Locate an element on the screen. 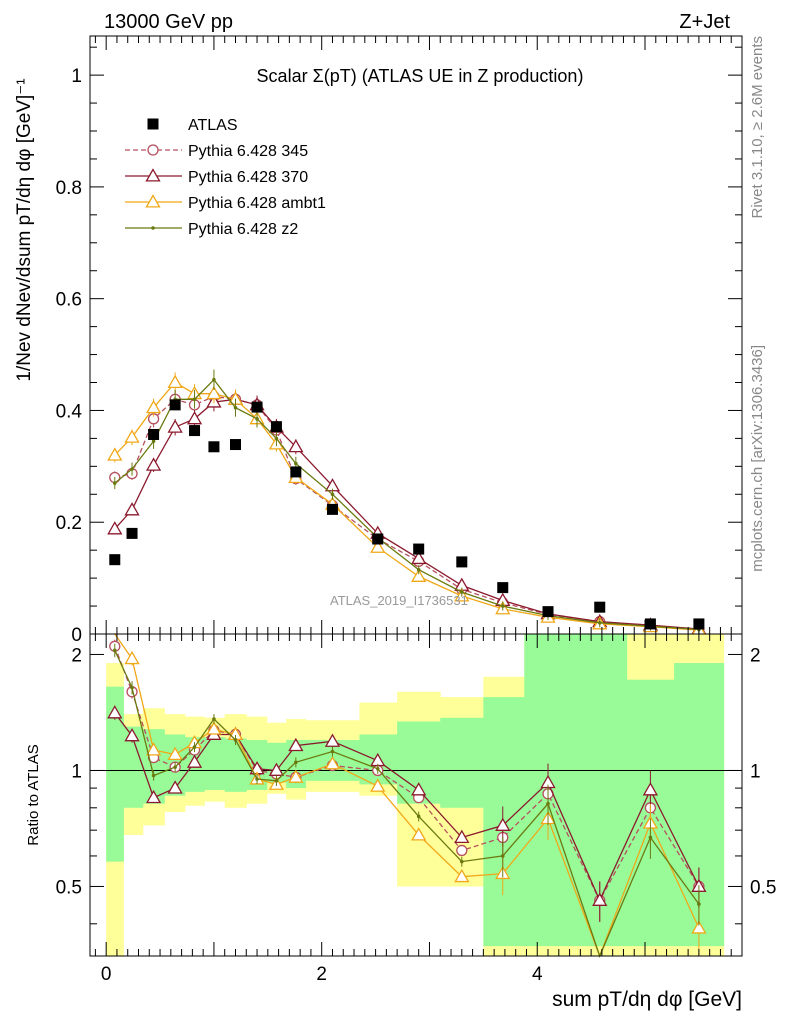 This screenshot has width=786, height=1024. y-tick-label: 0.6 is located at coordinates (69, 300).